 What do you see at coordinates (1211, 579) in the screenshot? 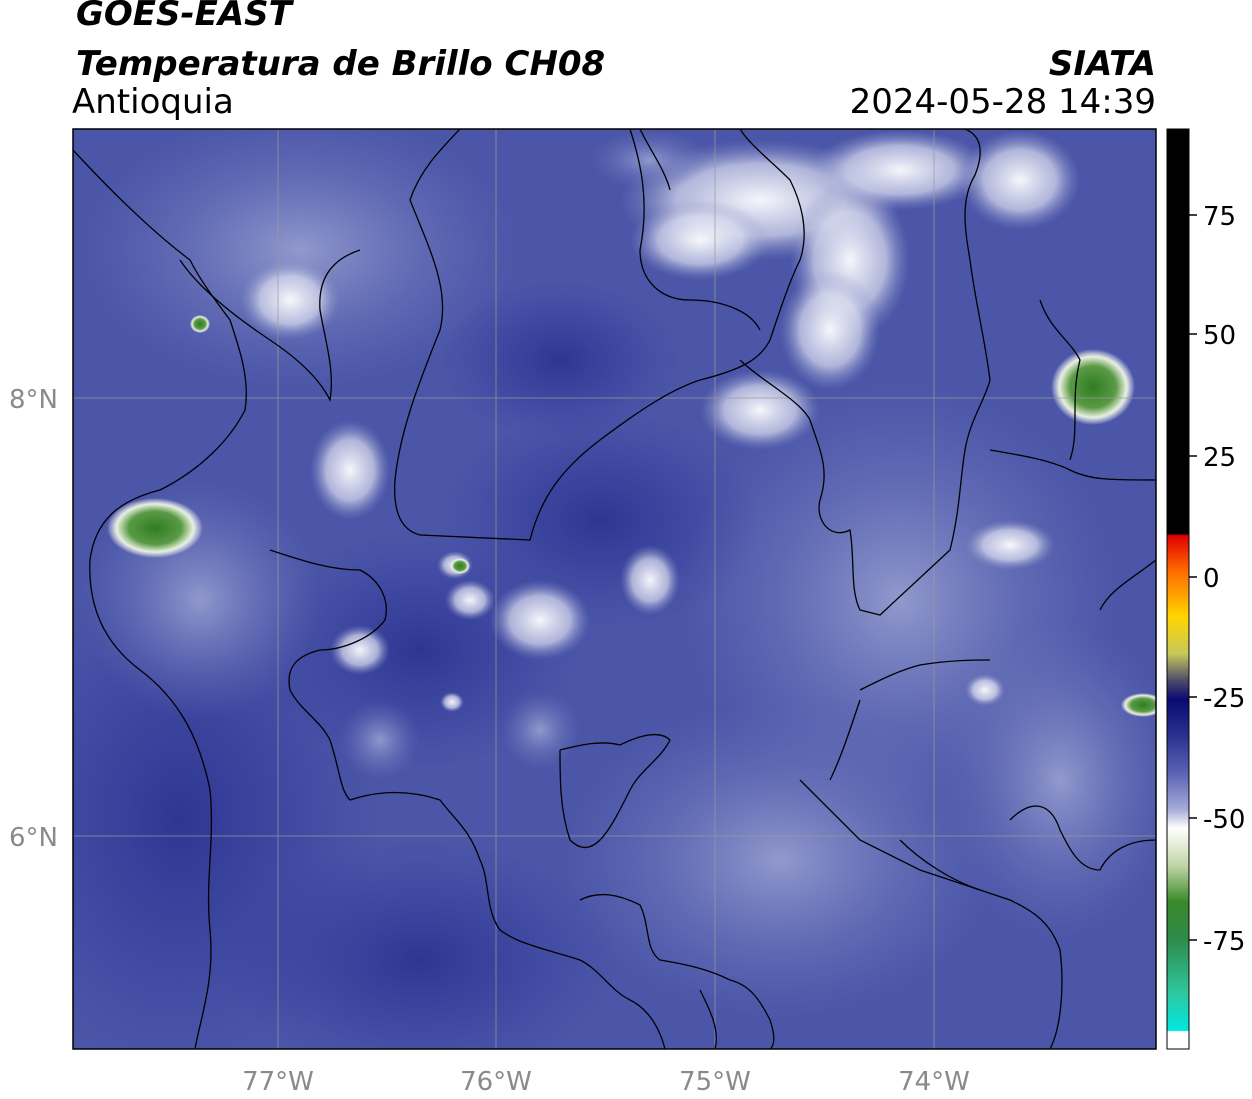
I see `colorbar-label-0: 0` at bounding box center [1211, 579].